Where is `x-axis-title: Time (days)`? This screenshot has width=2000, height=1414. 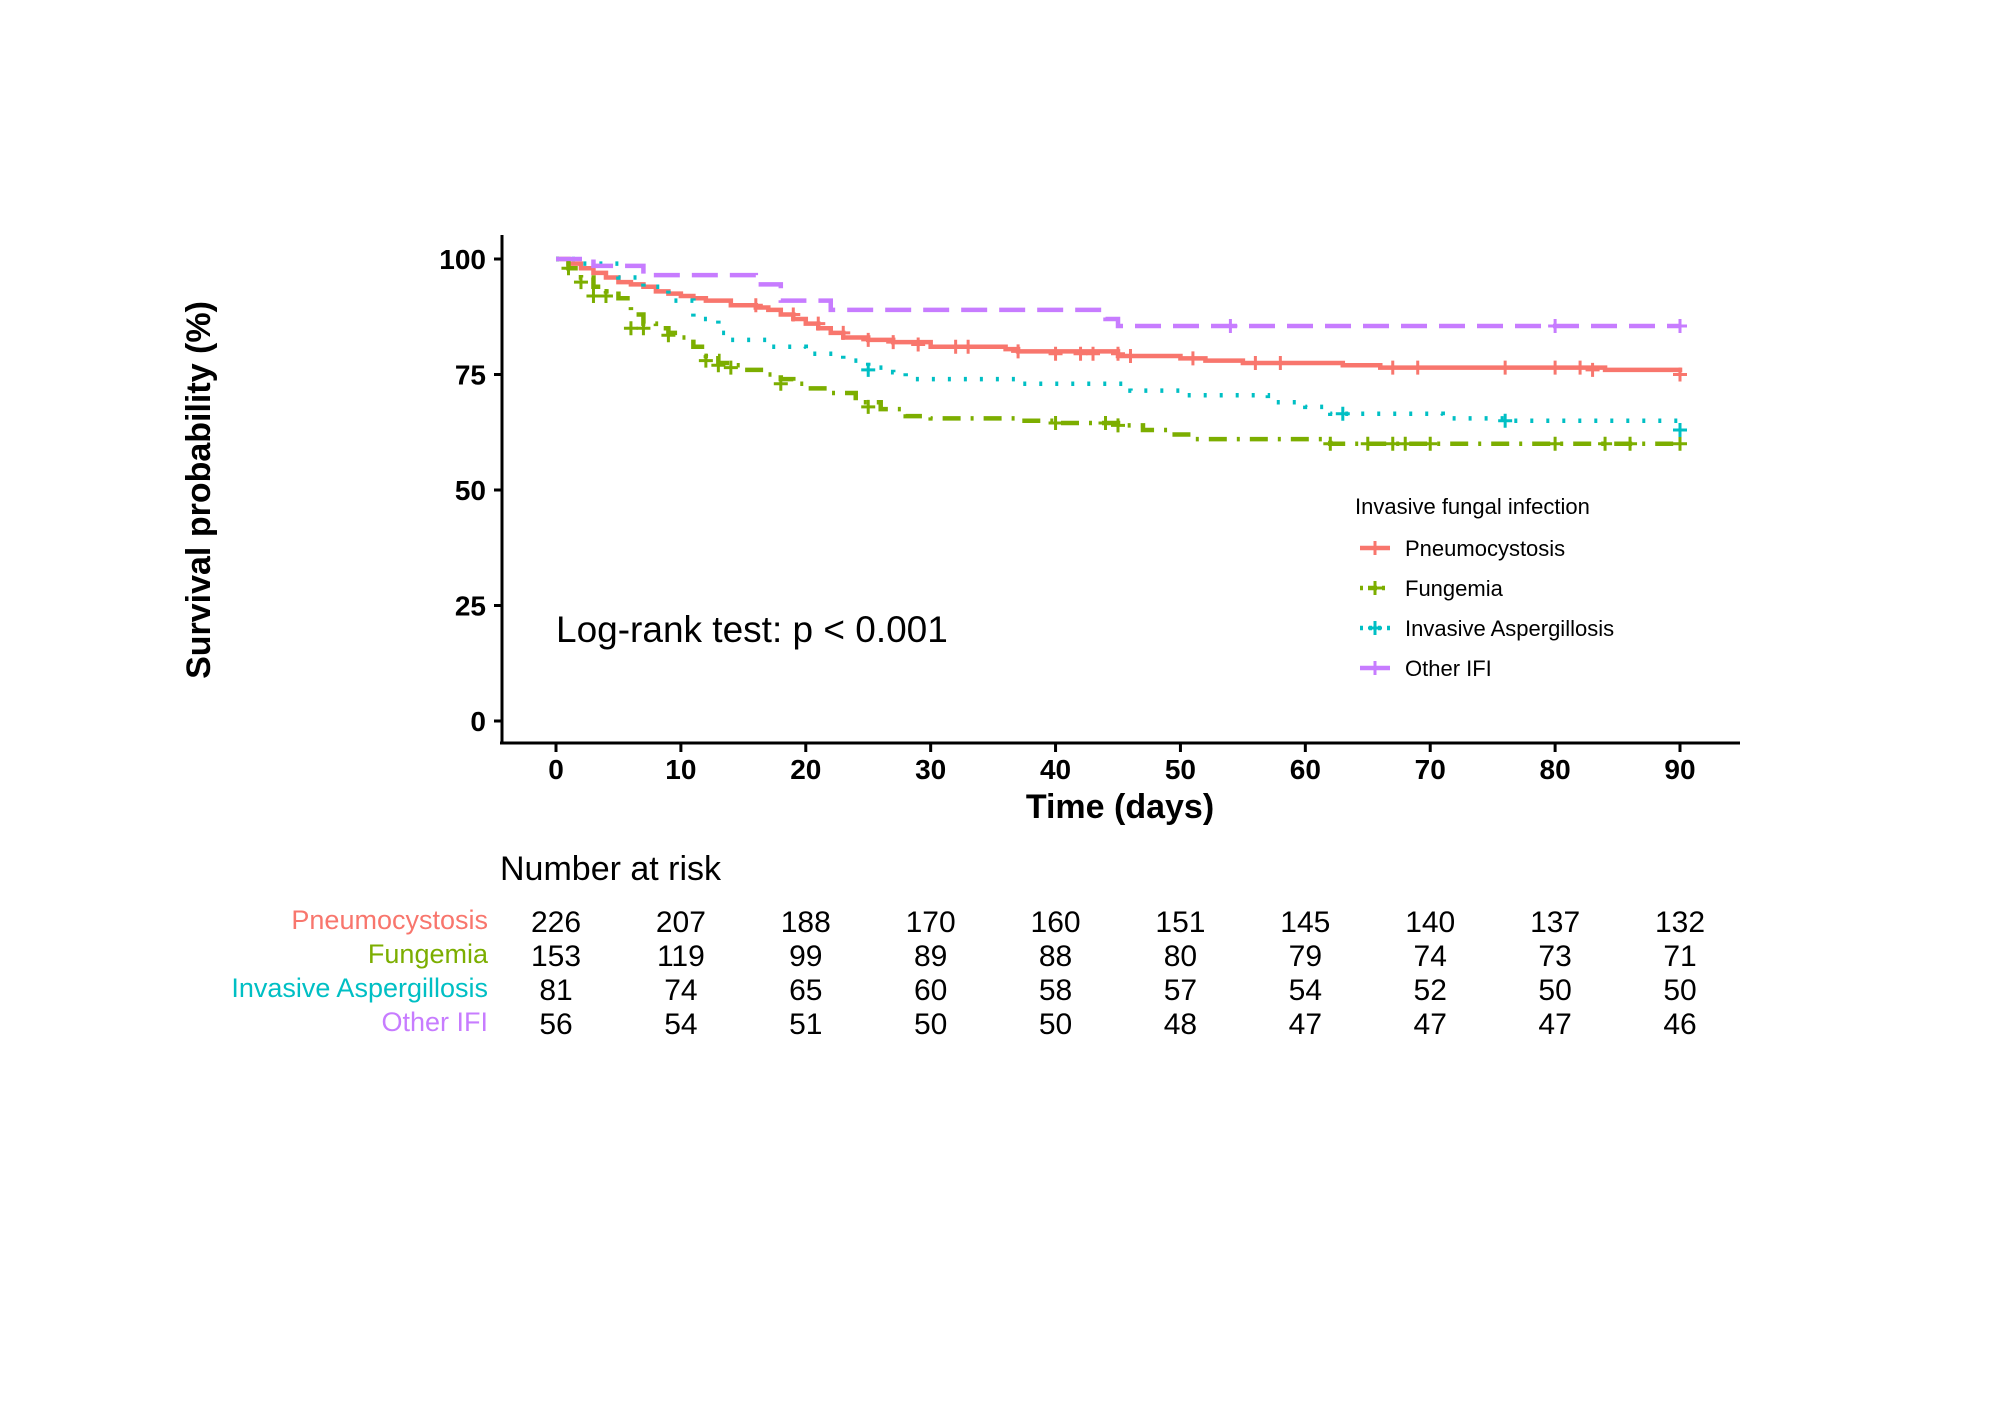 x-axis-title: Time (days) is located at coordinates (1120, 807).